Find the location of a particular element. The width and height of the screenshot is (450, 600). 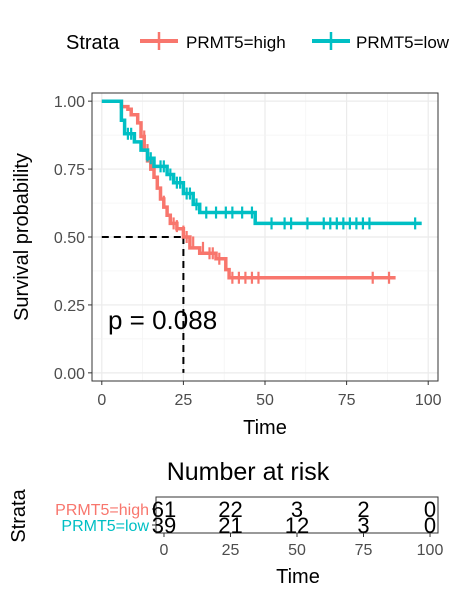

y-tick-label: 0.50 is located at coordinates (69, 238).